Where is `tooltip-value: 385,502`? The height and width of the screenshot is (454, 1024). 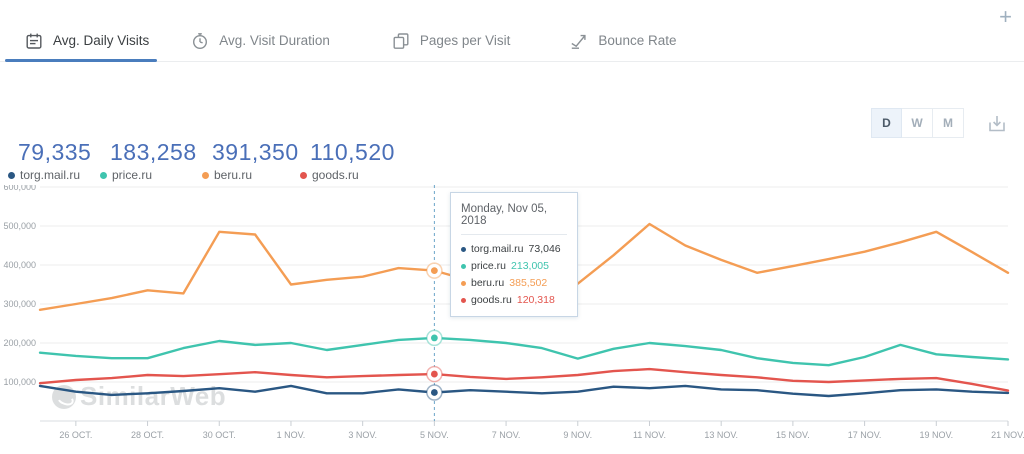 tooltip-value: 385,502 is located at coordinates (528, 283).